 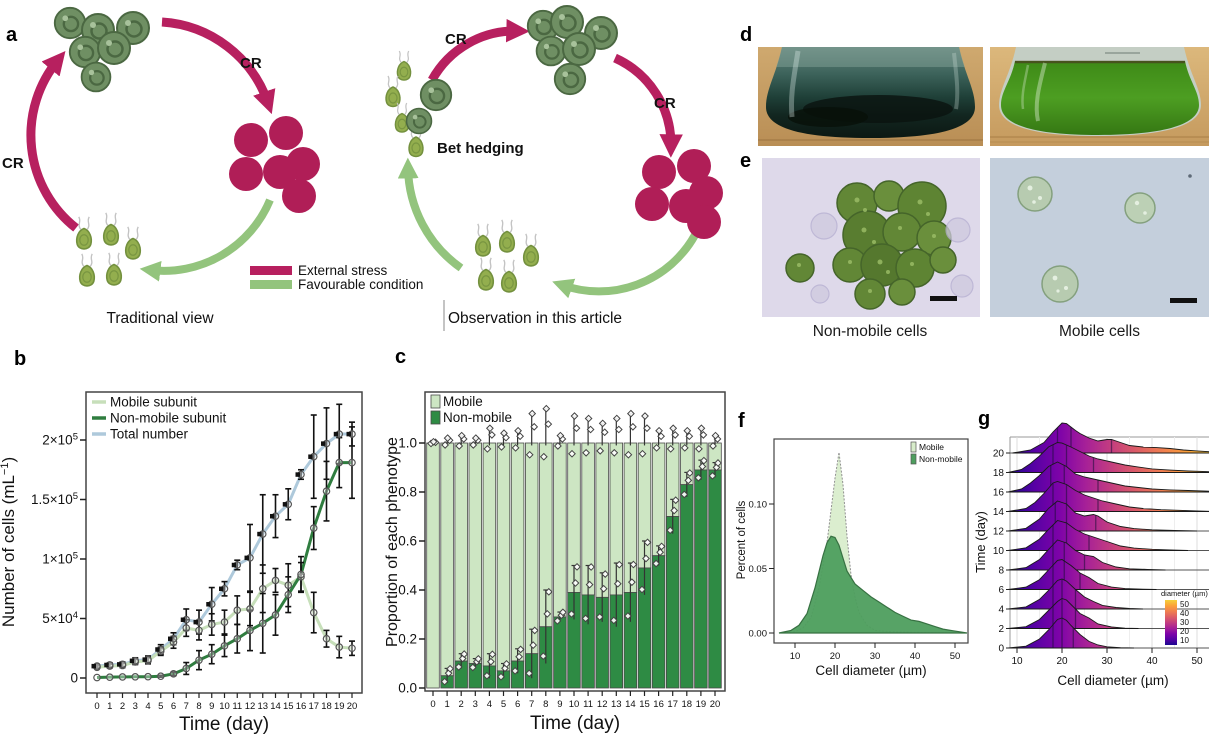 What do you see at coordinates (984, 419) in the screenshot?
I see `panel-label-g: g` at bounding box center [984, 419].